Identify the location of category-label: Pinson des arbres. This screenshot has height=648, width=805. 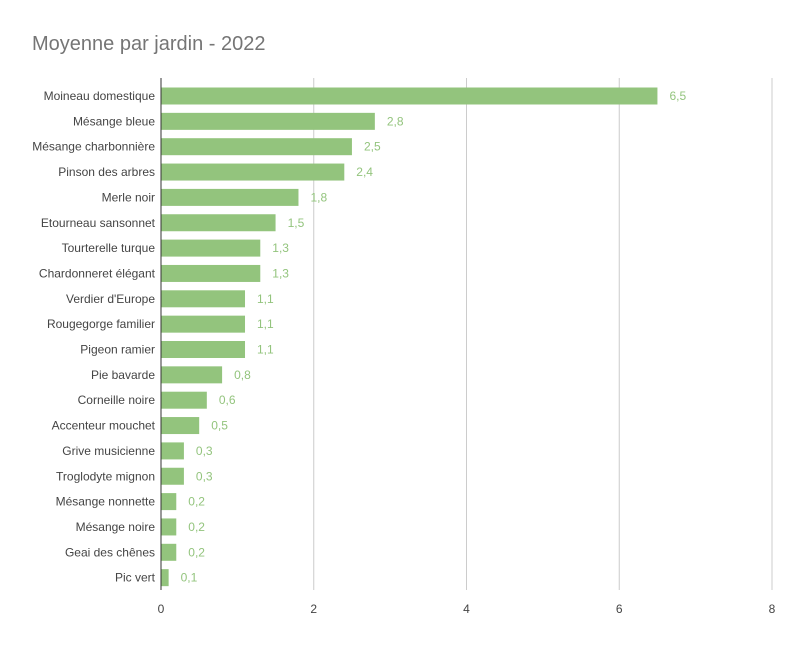
(106, 172).